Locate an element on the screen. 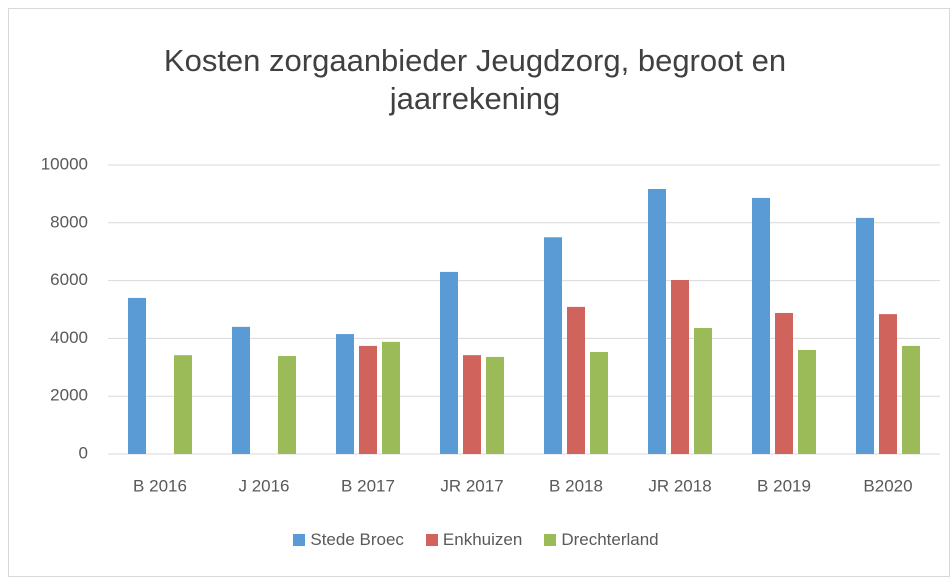 Image resolution: width=952 pixels, height=578 pixels. x-tick-label: B2020 is located at coordinates (887, 485).